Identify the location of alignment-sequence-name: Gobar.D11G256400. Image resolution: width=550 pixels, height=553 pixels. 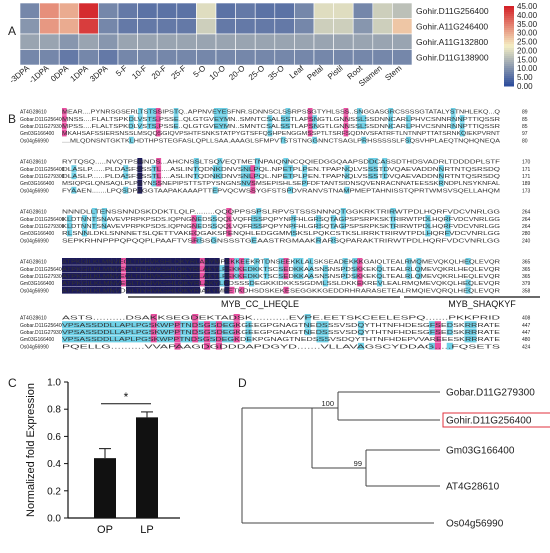
(42, 270).